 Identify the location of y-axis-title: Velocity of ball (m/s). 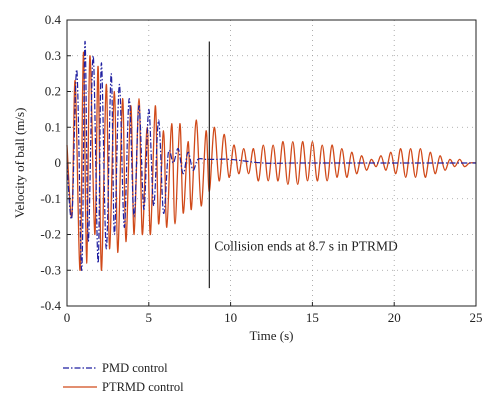
(19, 163).